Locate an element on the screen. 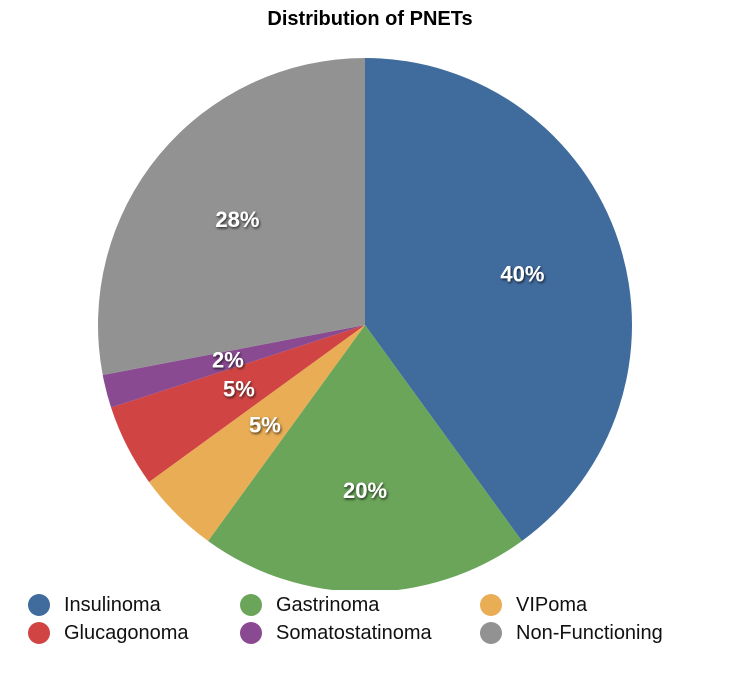 The width and height of the screenshot is (740, 673). legend-item-insulinoma: Insulinoma is located at coordinates (94, 605).